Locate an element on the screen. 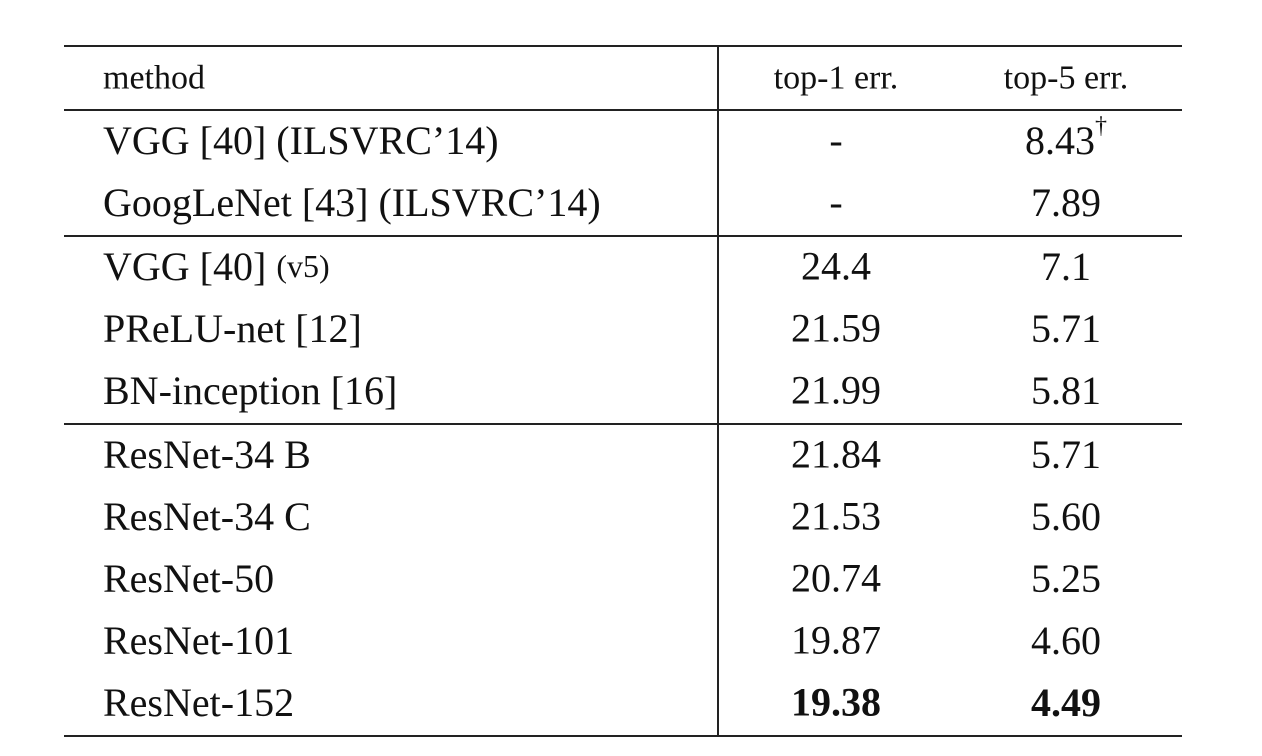  method-cell: ResNet-101 is located at coordinates (198, 640).